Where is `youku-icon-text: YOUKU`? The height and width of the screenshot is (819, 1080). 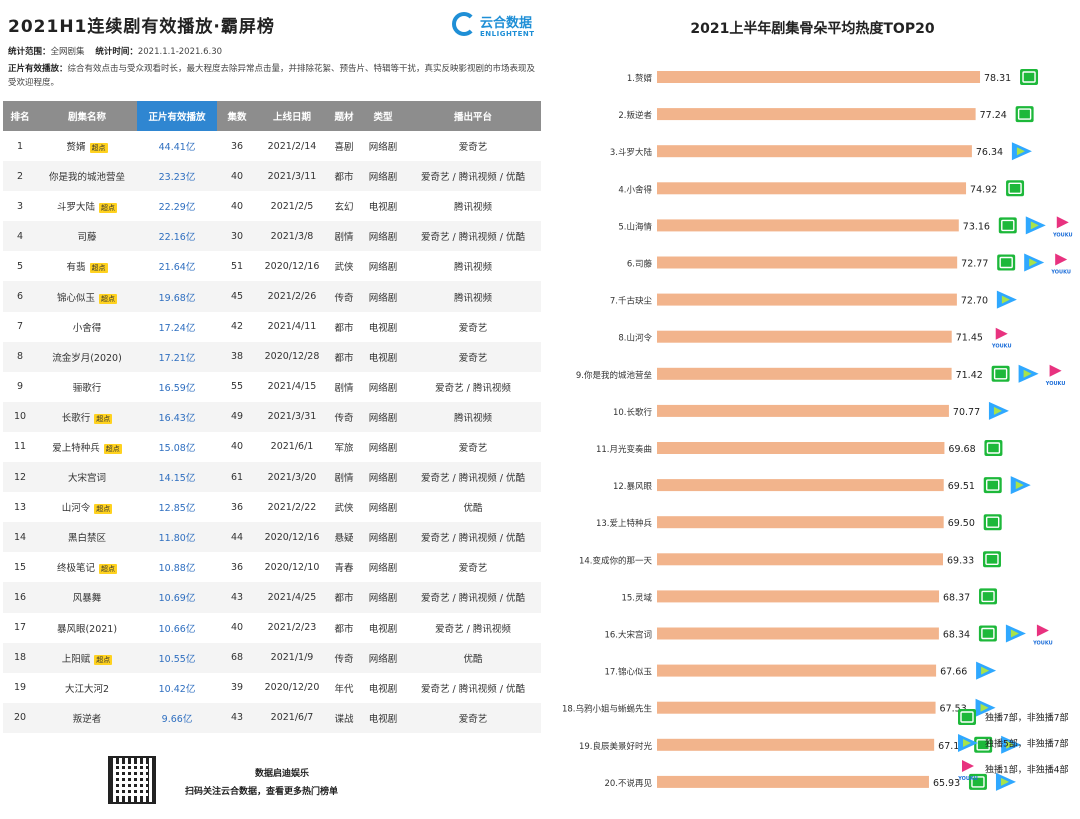 youku-icon-text: YOUKU is located at coordinates (1042, 644).